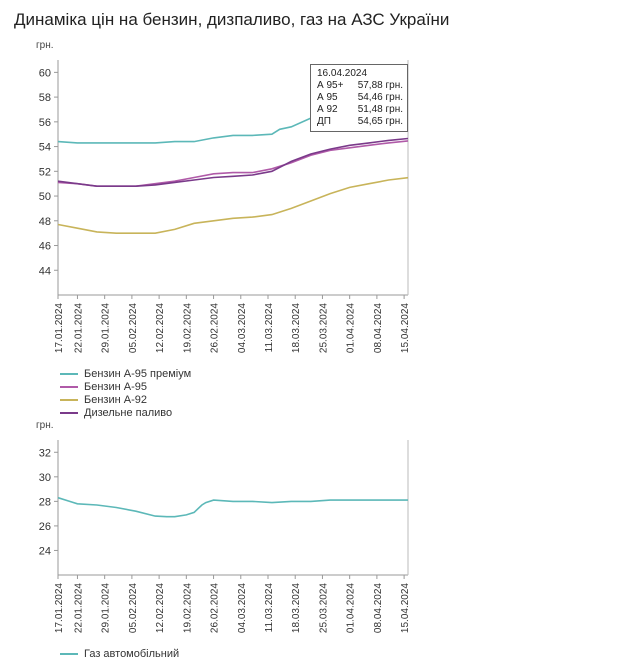  I want to click on y-tick-label: 24, so click(45, 551).